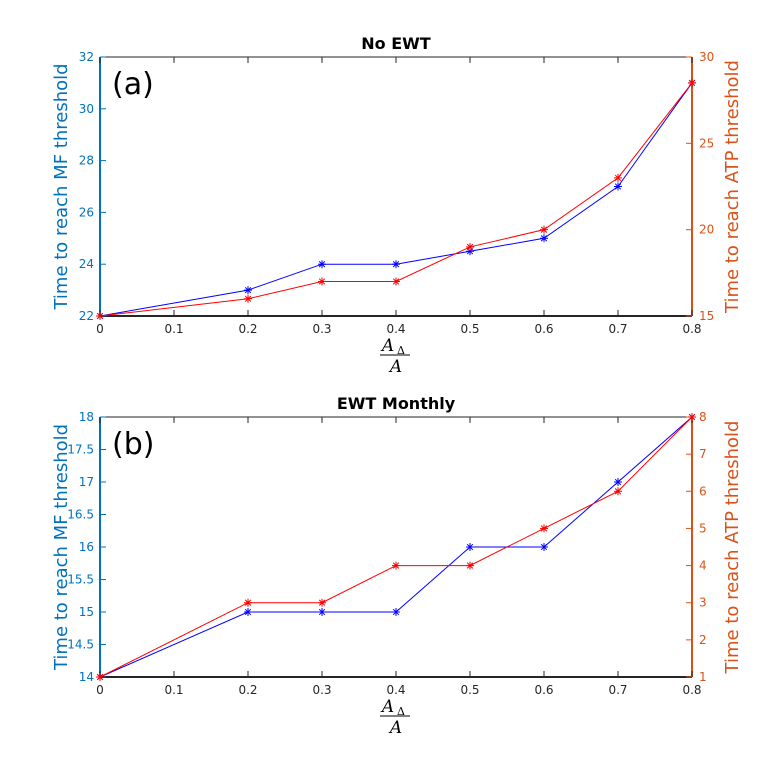 This screenshot has height=760, width=766. I want to click on left-y-tick-label: 14.5, so click(80, 645).